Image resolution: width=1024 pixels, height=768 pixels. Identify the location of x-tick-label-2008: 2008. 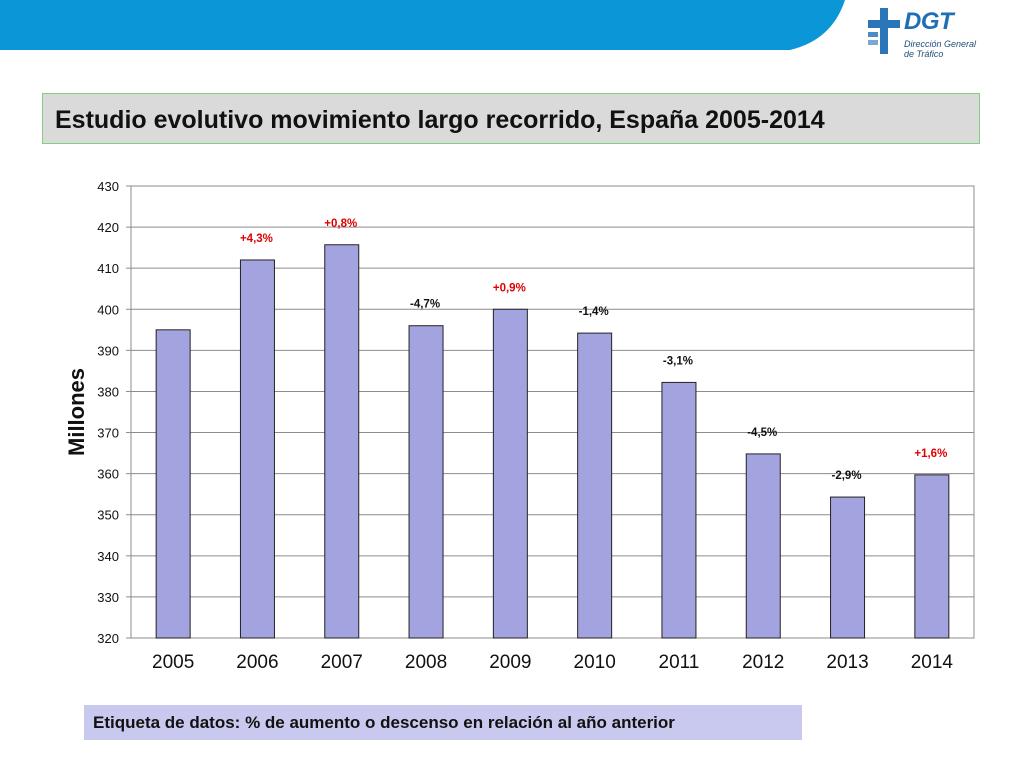
(426, 662).